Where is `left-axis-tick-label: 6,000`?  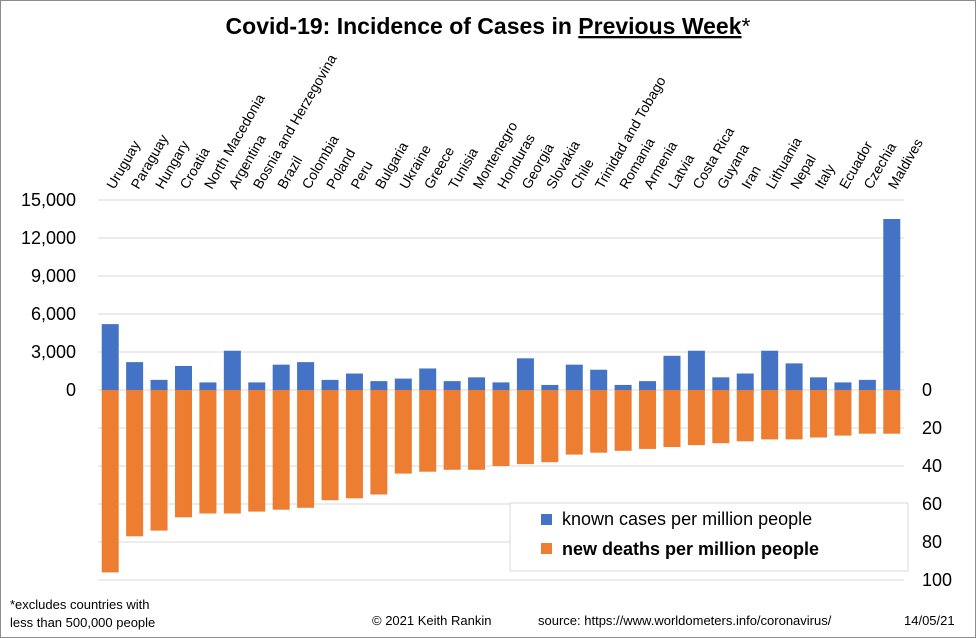 left-axis-tick-label: 6,000 is located at coordinates (53, 314).